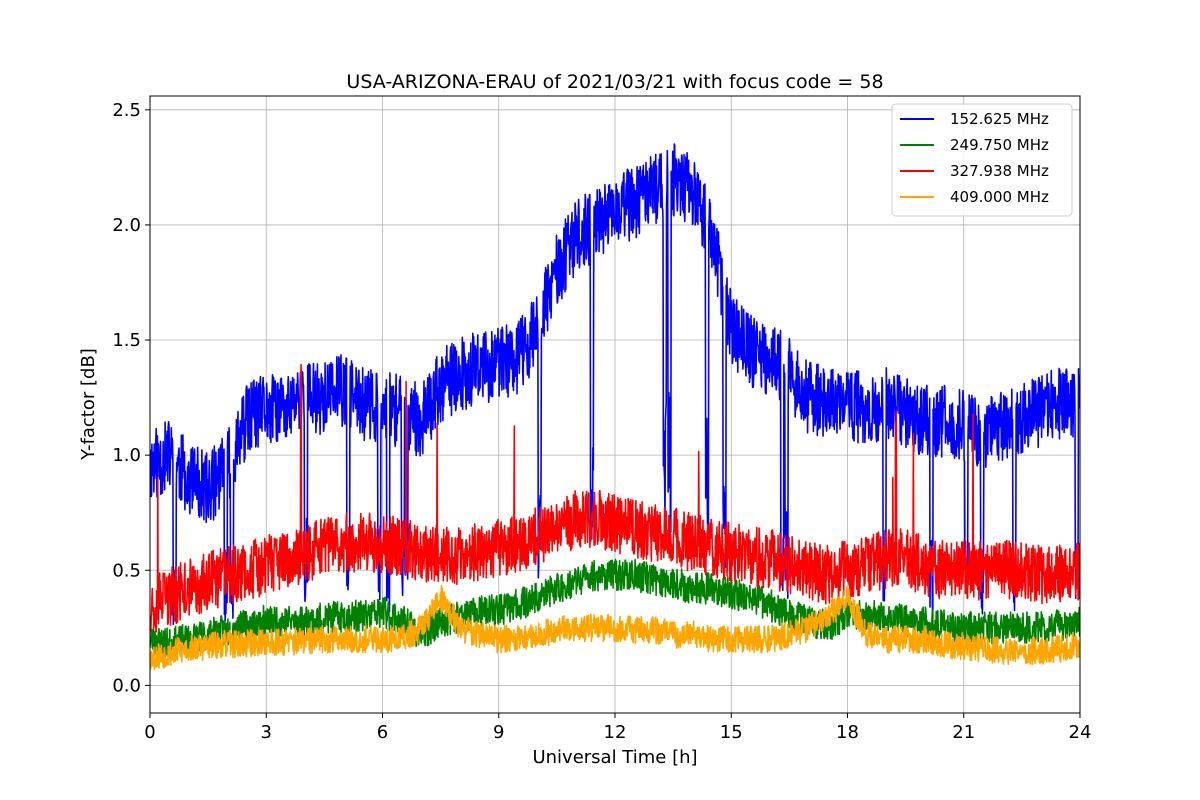 The image size is (1200, 800). Describe the element at coordinates (1080, 732) in the screenshot. I see `x-tick-label: 24` at that location.